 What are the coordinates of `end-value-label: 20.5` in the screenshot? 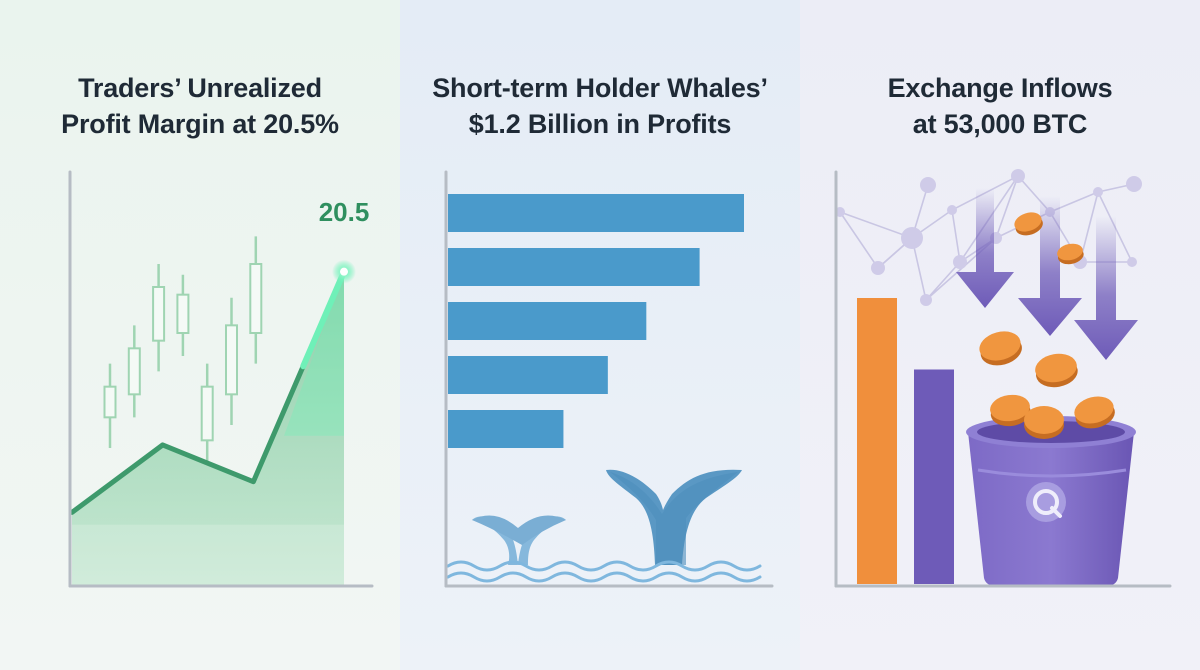 It's located at (344, 212).